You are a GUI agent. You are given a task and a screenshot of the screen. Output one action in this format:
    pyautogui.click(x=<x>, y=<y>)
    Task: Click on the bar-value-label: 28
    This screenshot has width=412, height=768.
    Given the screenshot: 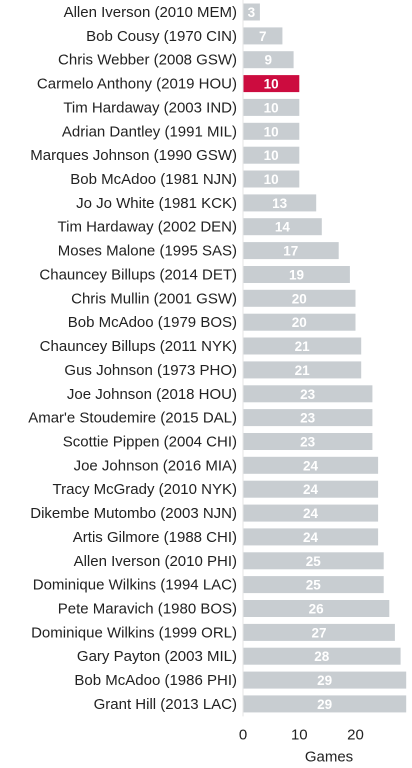 What is the action you would take?
    pyautogui.click(x=322, y=656)
    